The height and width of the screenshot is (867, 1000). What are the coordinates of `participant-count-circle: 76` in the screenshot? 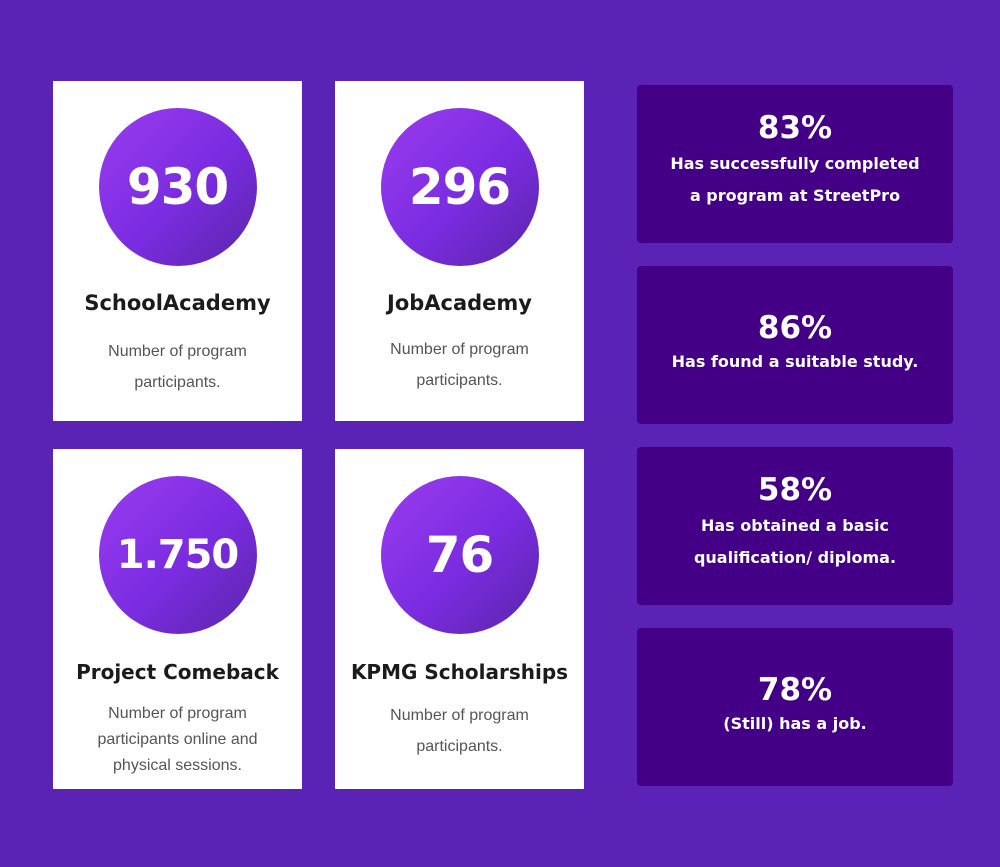 It's located at (459, 555).